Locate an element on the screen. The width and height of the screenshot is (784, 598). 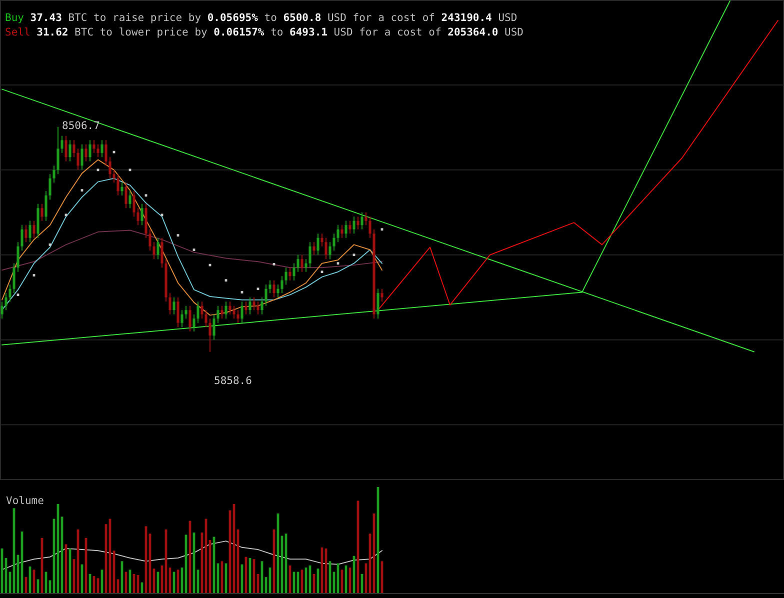
annotation: 5858.6 is located at coordinates (233, 380).